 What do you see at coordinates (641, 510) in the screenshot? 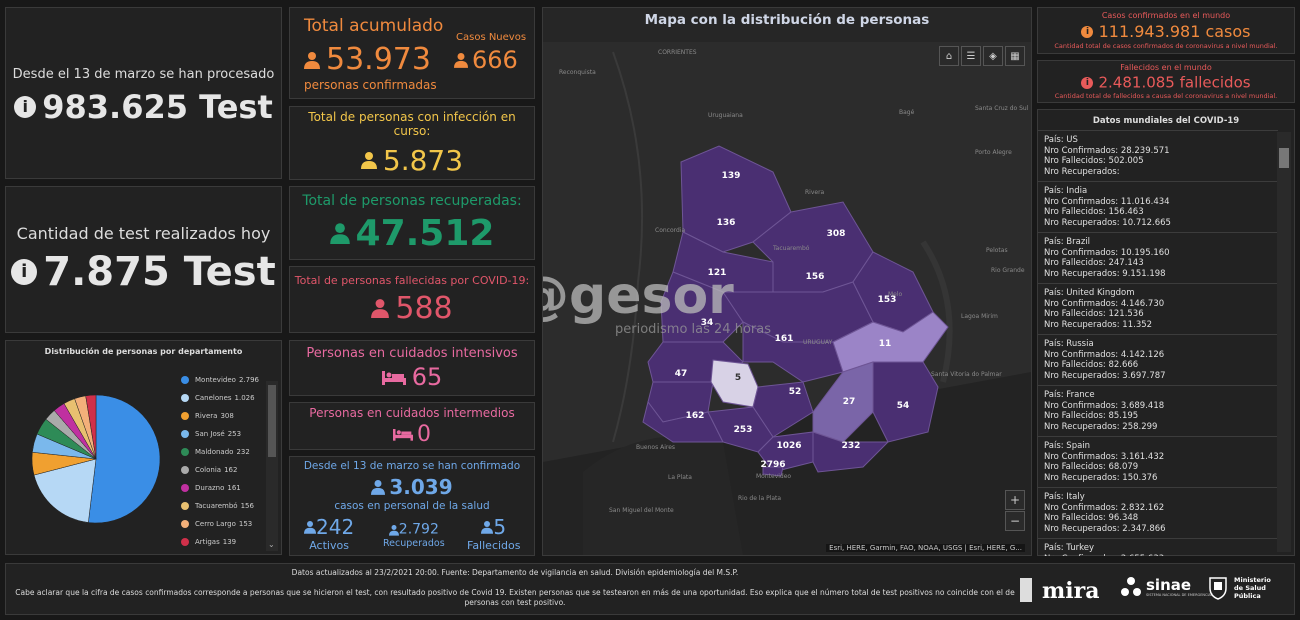
I see `place-label: San Miguel del Monte` at bounding box center [641, 510].